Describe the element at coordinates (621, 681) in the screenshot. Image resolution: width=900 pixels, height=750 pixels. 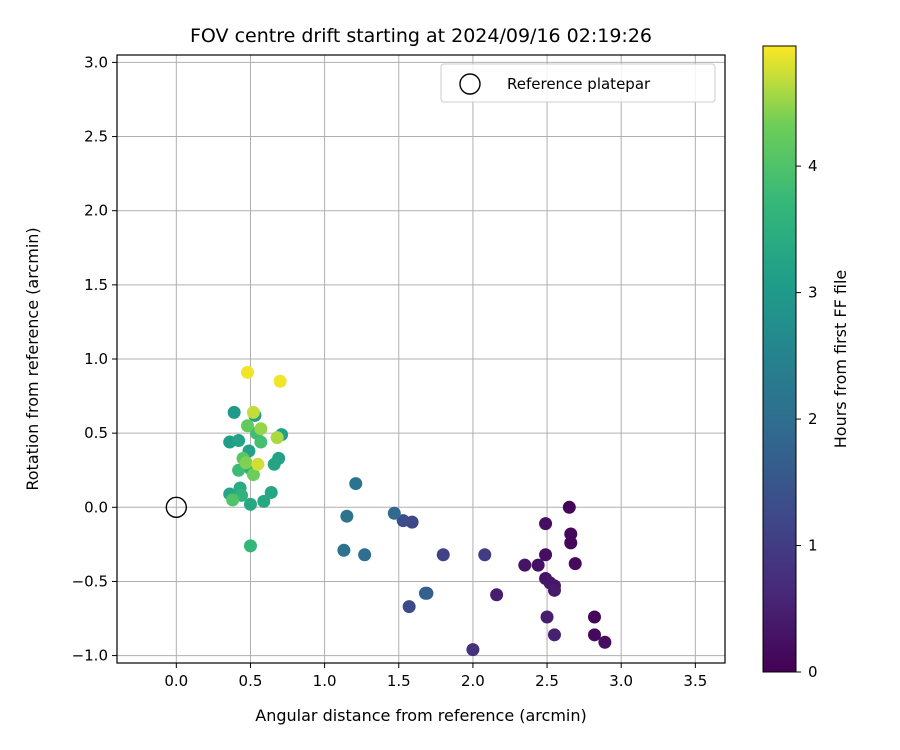
I see `x-tick-label: 3.0` at that location.